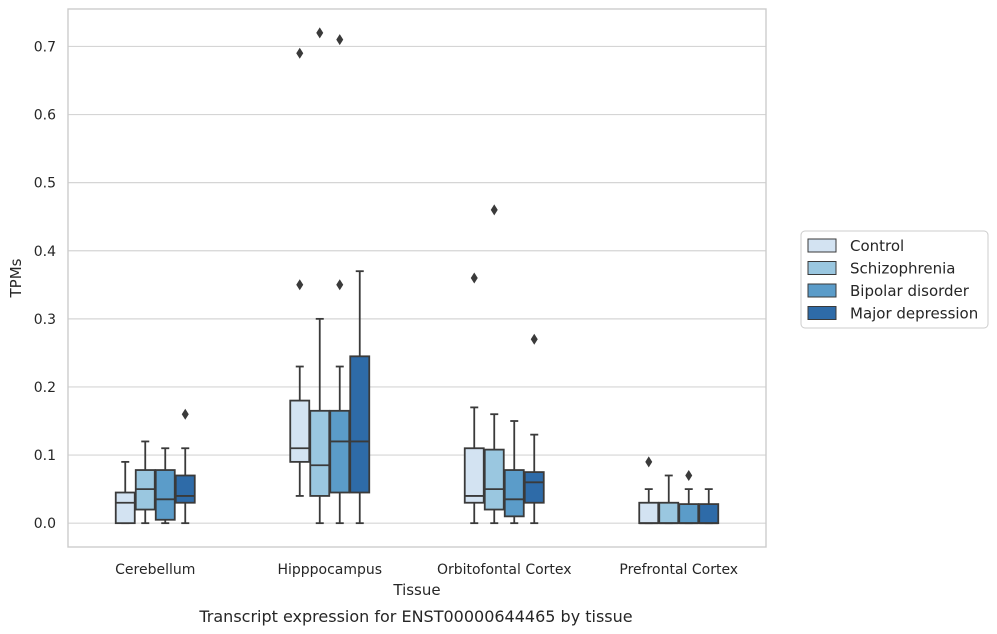 The image size is (997, 634). I want to click on y-tick-label: 0.1, so click(45, 456).